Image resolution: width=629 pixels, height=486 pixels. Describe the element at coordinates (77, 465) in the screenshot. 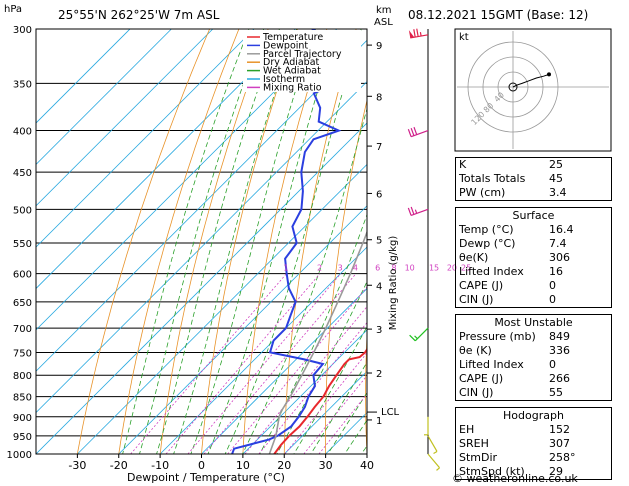

I see `x-tick-label: -30` at that location.